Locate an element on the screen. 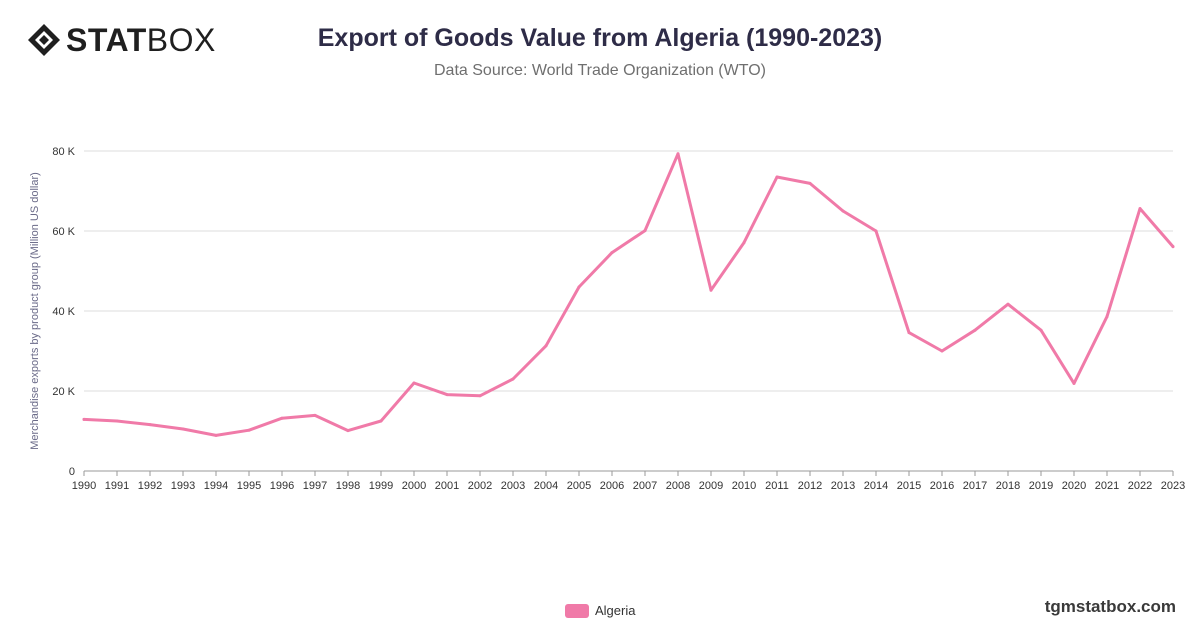 Image resolution: width=1200 pixels, height=628 pixels. logo-text-stat: STAT is located at coordinates (106, 40).